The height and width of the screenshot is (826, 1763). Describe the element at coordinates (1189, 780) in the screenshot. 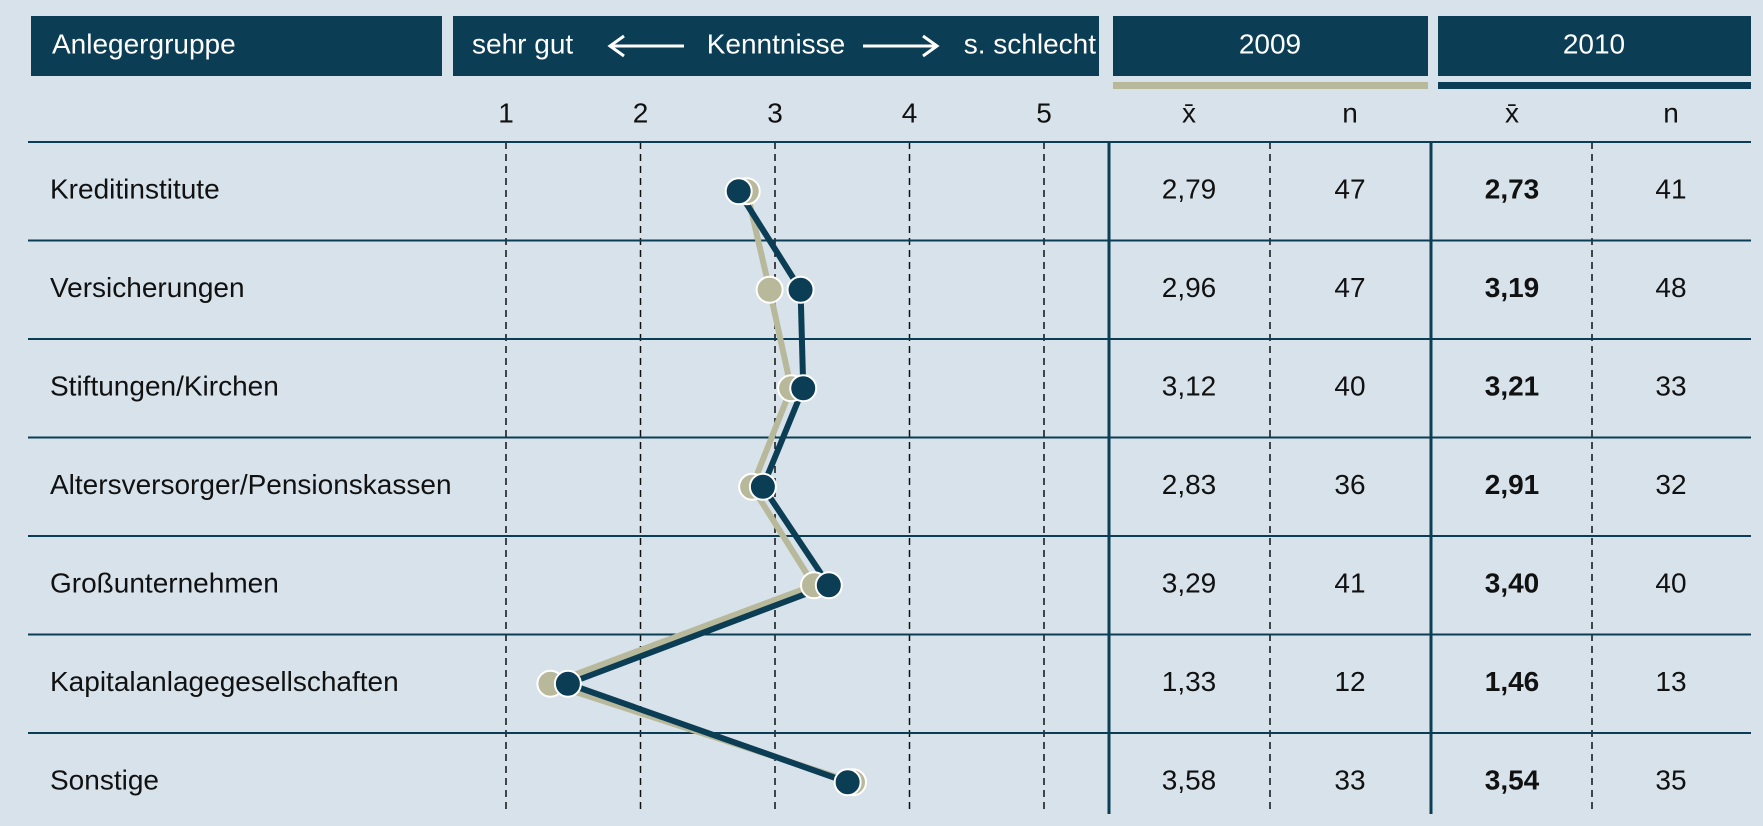

I see `value-label: 3,58` at that location.